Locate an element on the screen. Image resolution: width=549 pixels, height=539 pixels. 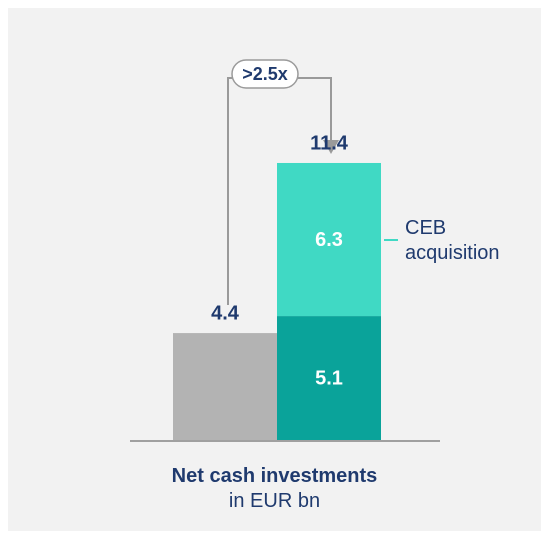
total-label: 11.4 is located at coordinates (329, 143).